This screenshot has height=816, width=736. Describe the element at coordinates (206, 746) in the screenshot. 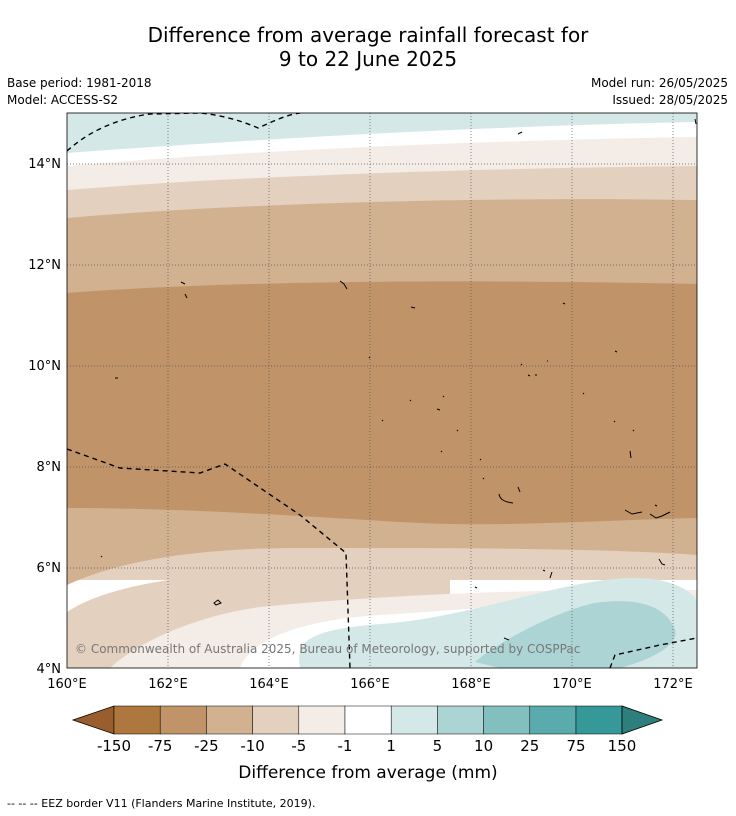

I see `colorbar-tick: -25` at that location.